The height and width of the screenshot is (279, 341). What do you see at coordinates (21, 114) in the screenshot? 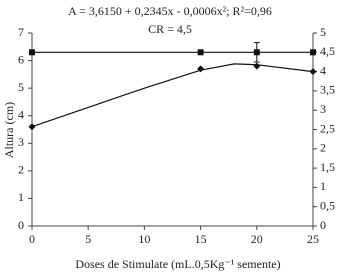
I see `y-tick-label: 4` at bounding box center [21, 114].